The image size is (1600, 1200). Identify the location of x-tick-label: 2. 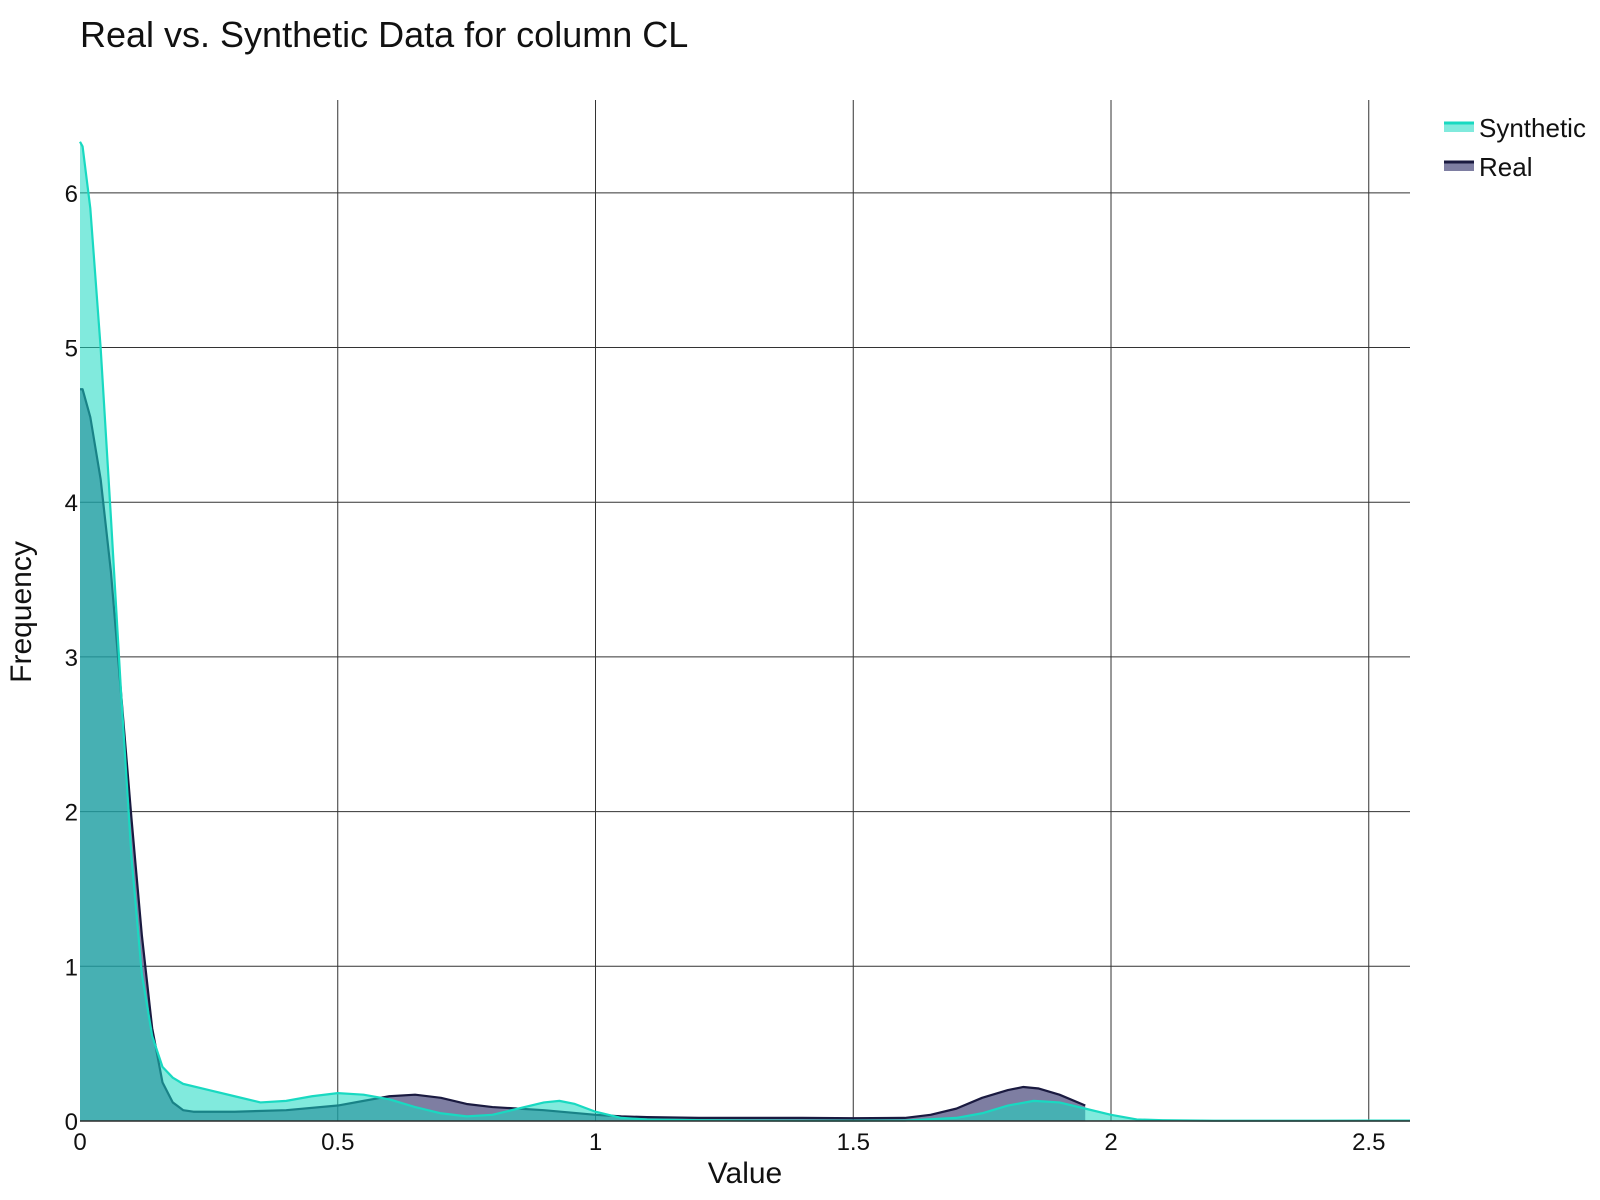
(1110, 1142).